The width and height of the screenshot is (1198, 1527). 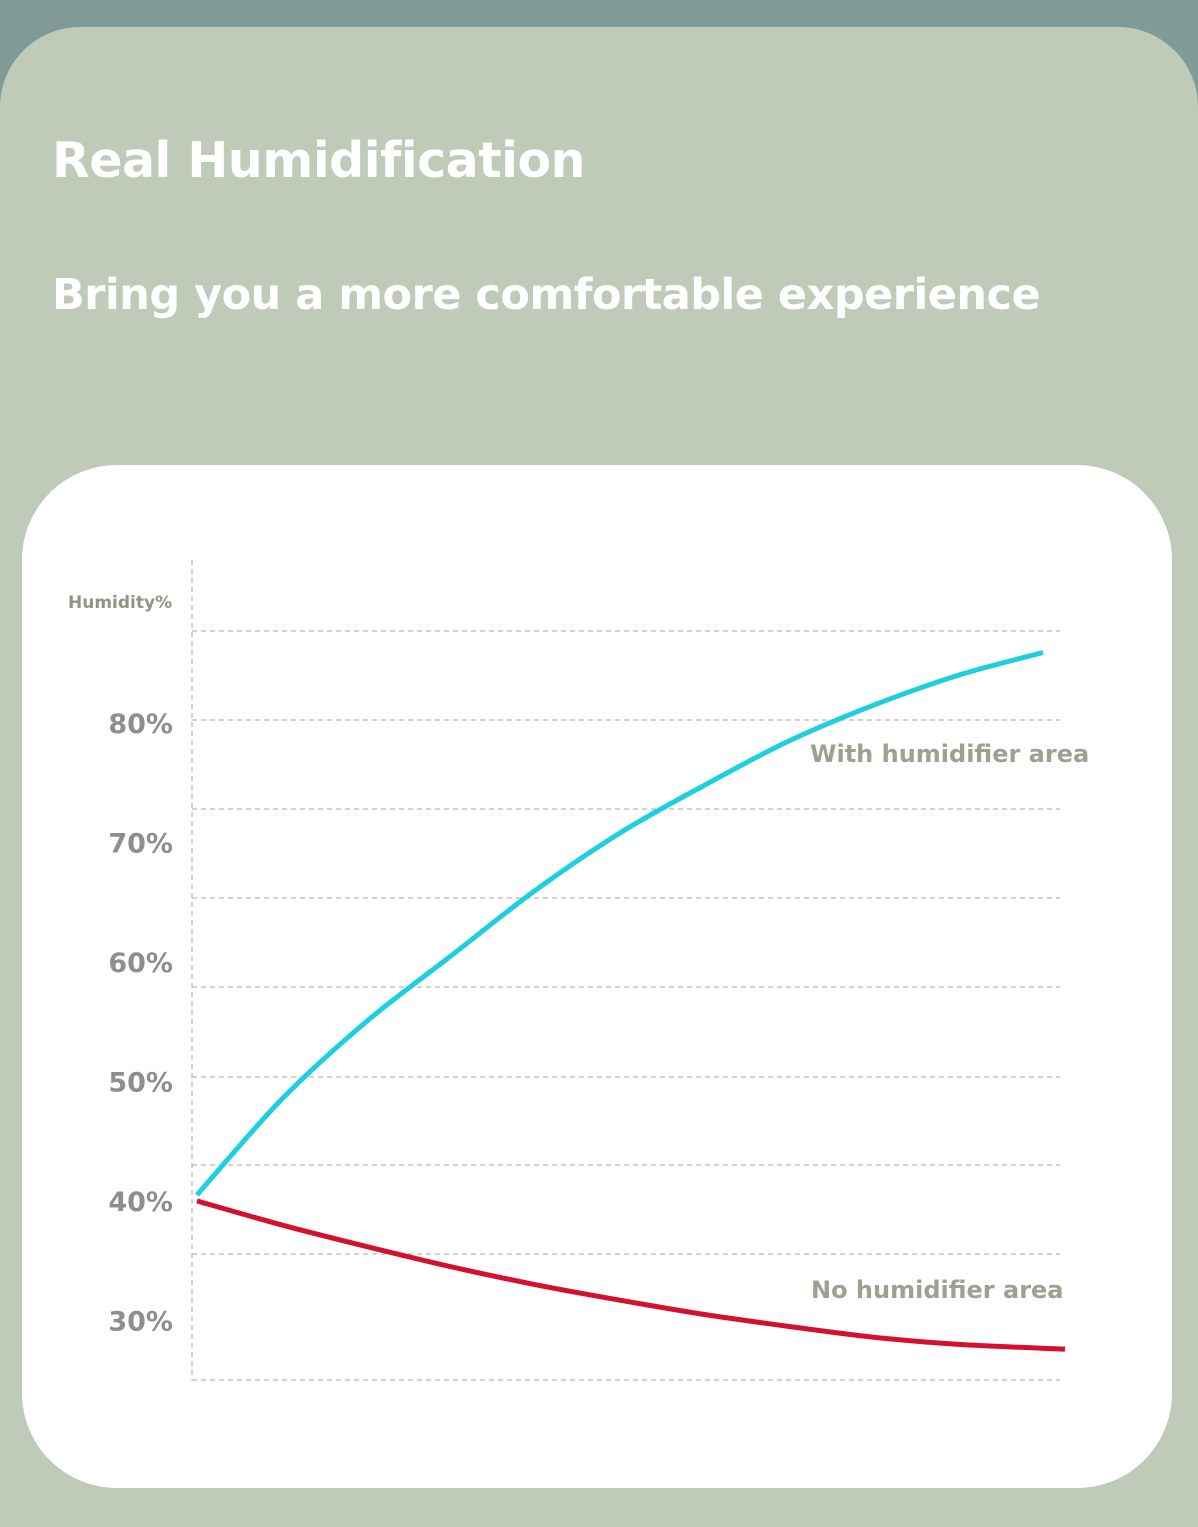 What do you see at coordinates (140, 1083) in the screenshot?
I see `y-tick-label: 50%` at bounding box center [140, 1083].